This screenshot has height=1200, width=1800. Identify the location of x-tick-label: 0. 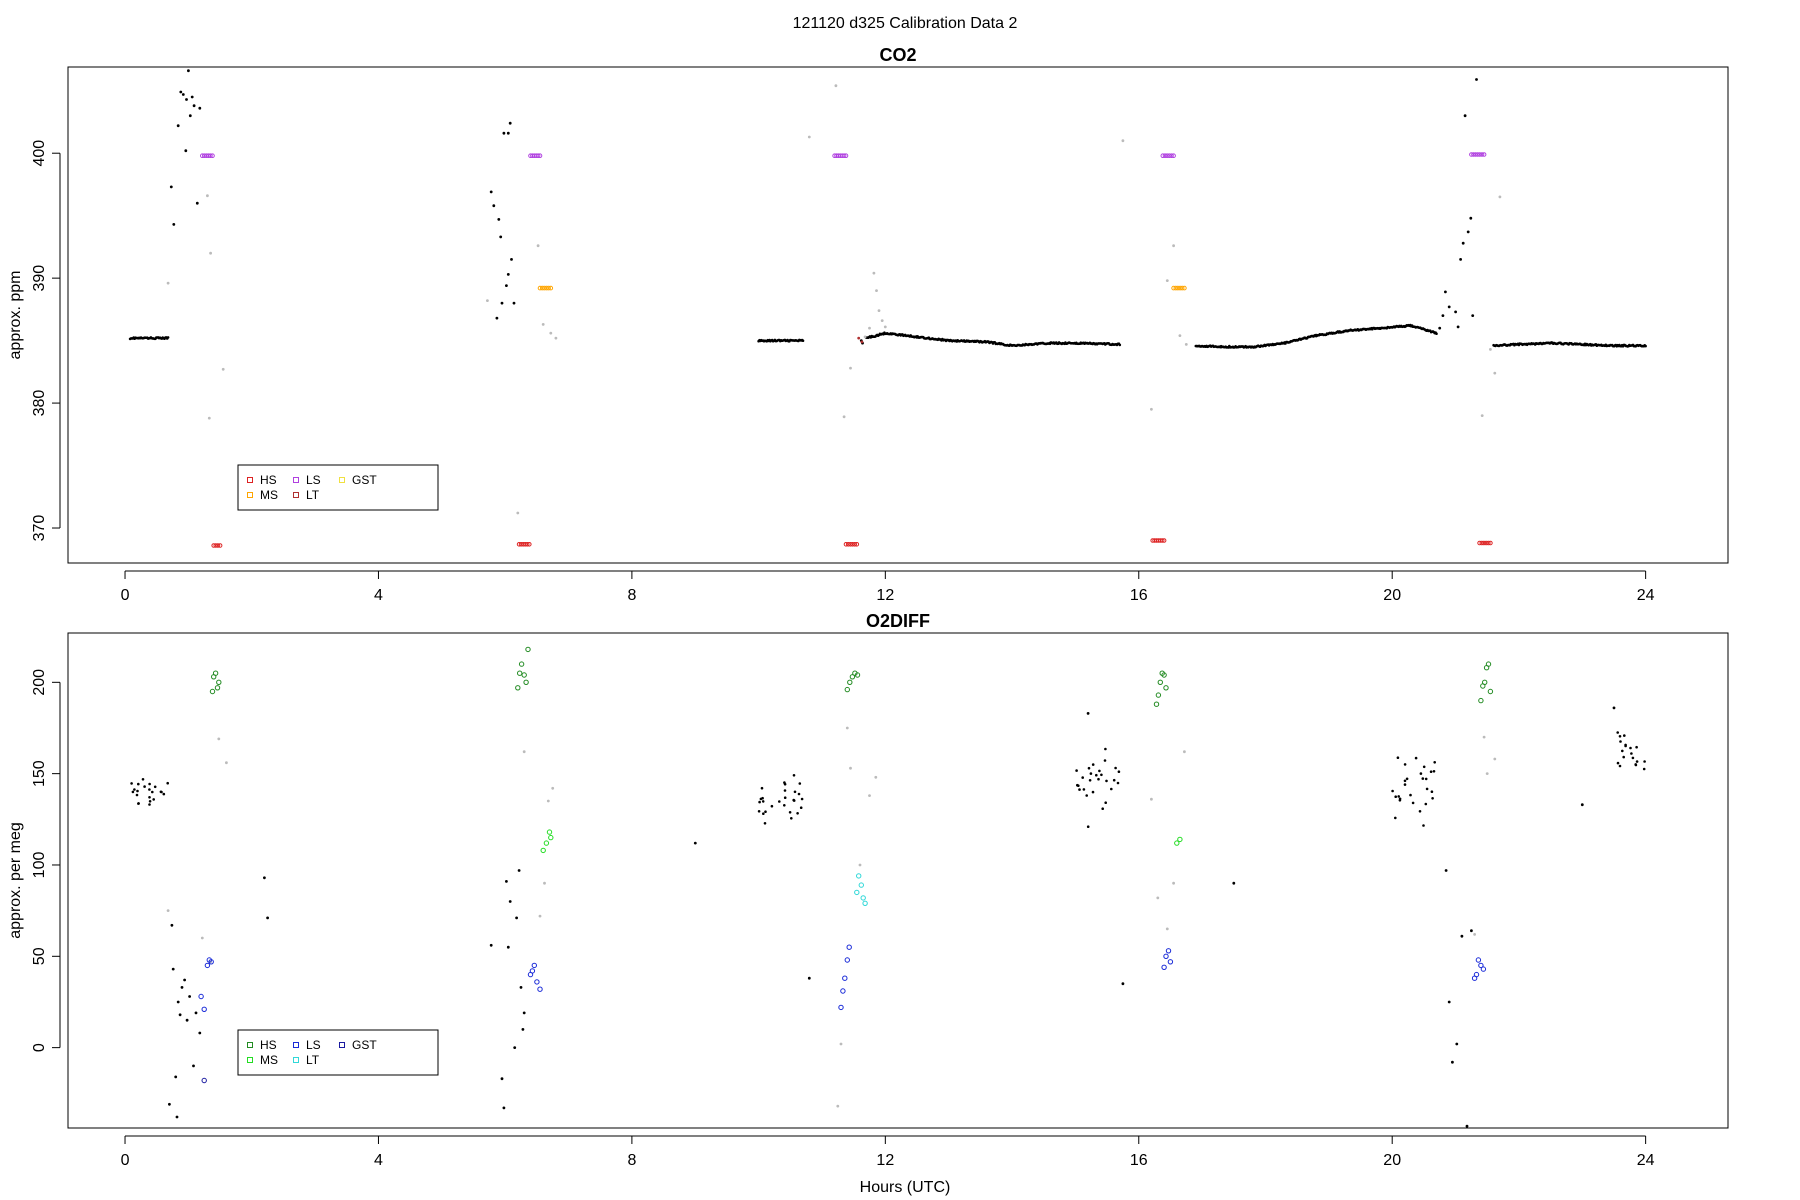
(125, 595).